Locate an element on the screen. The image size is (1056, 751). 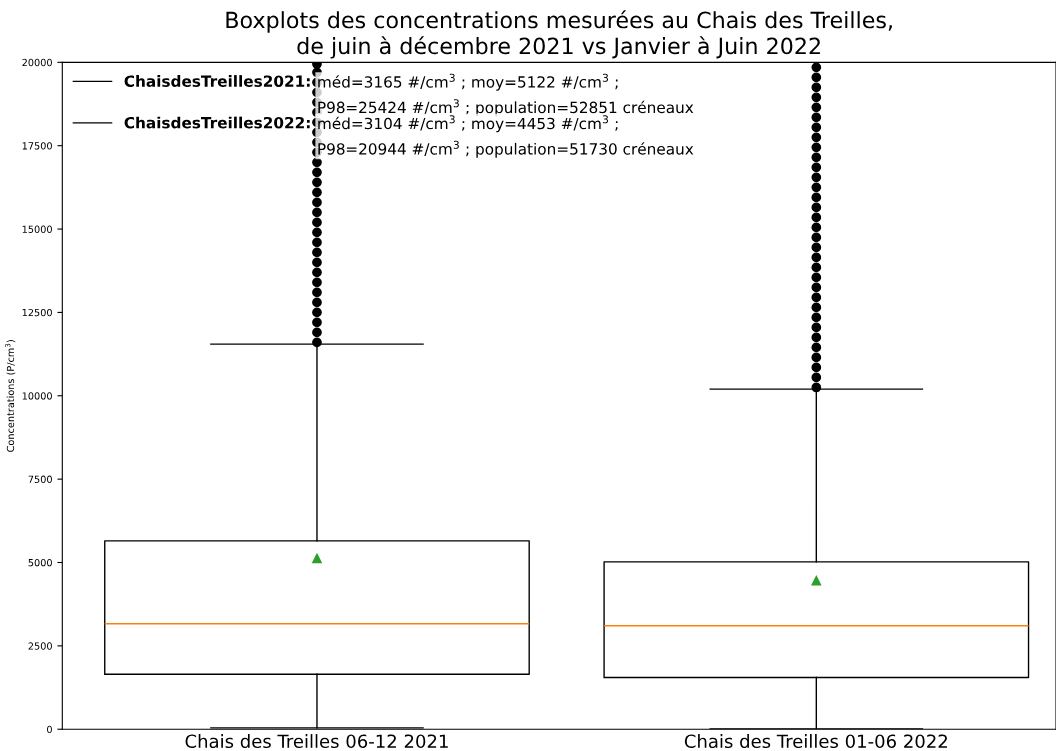
y-tick-label: 10000 is located at coordinates (37, 396).